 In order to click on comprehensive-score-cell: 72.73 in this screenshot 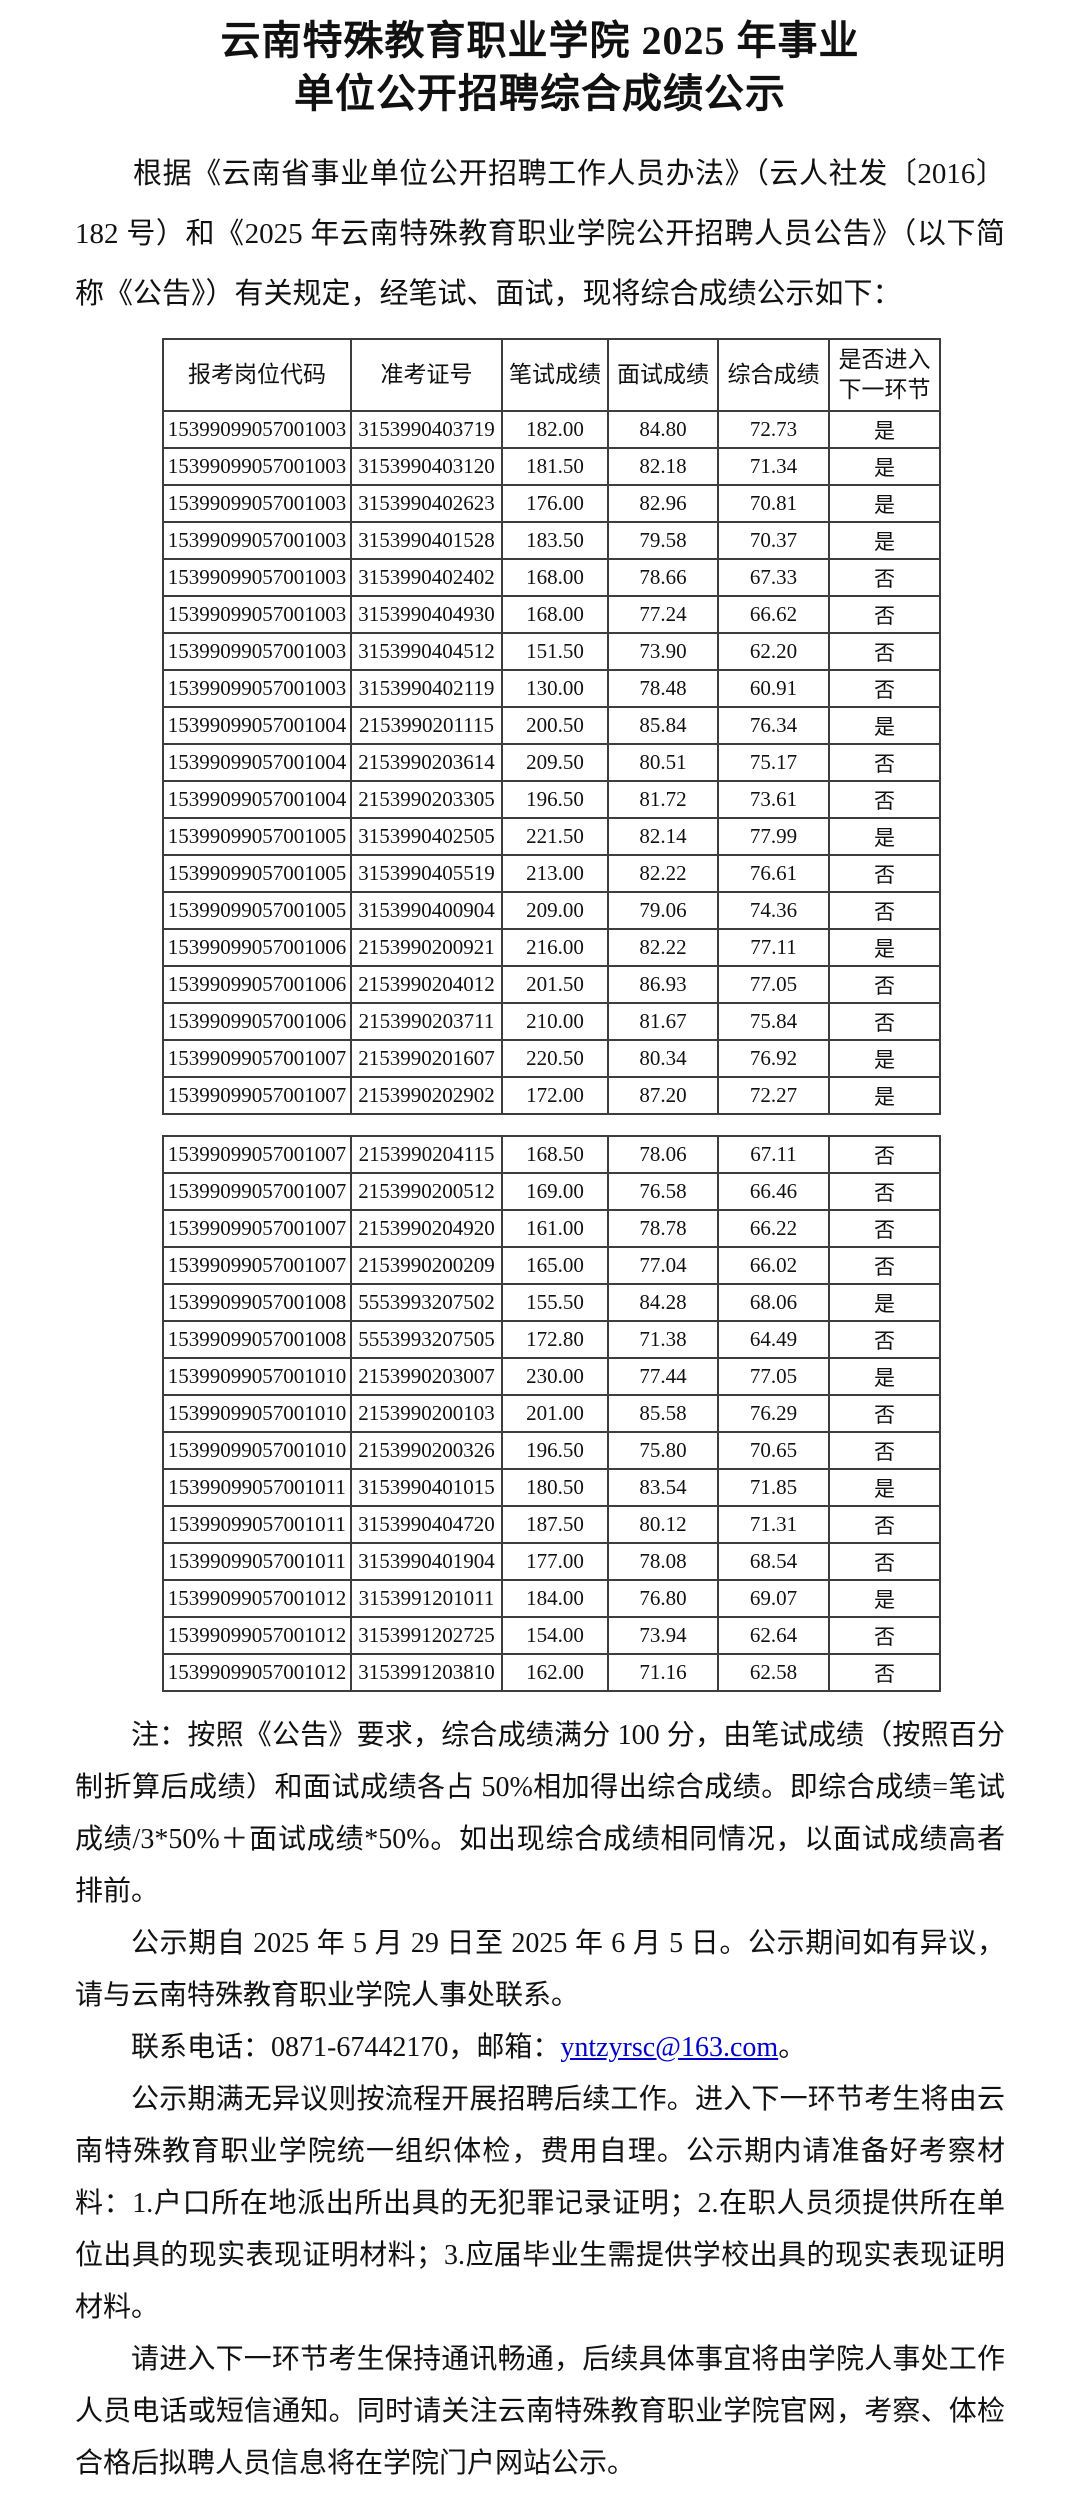, I will do `click(773, 429)`.